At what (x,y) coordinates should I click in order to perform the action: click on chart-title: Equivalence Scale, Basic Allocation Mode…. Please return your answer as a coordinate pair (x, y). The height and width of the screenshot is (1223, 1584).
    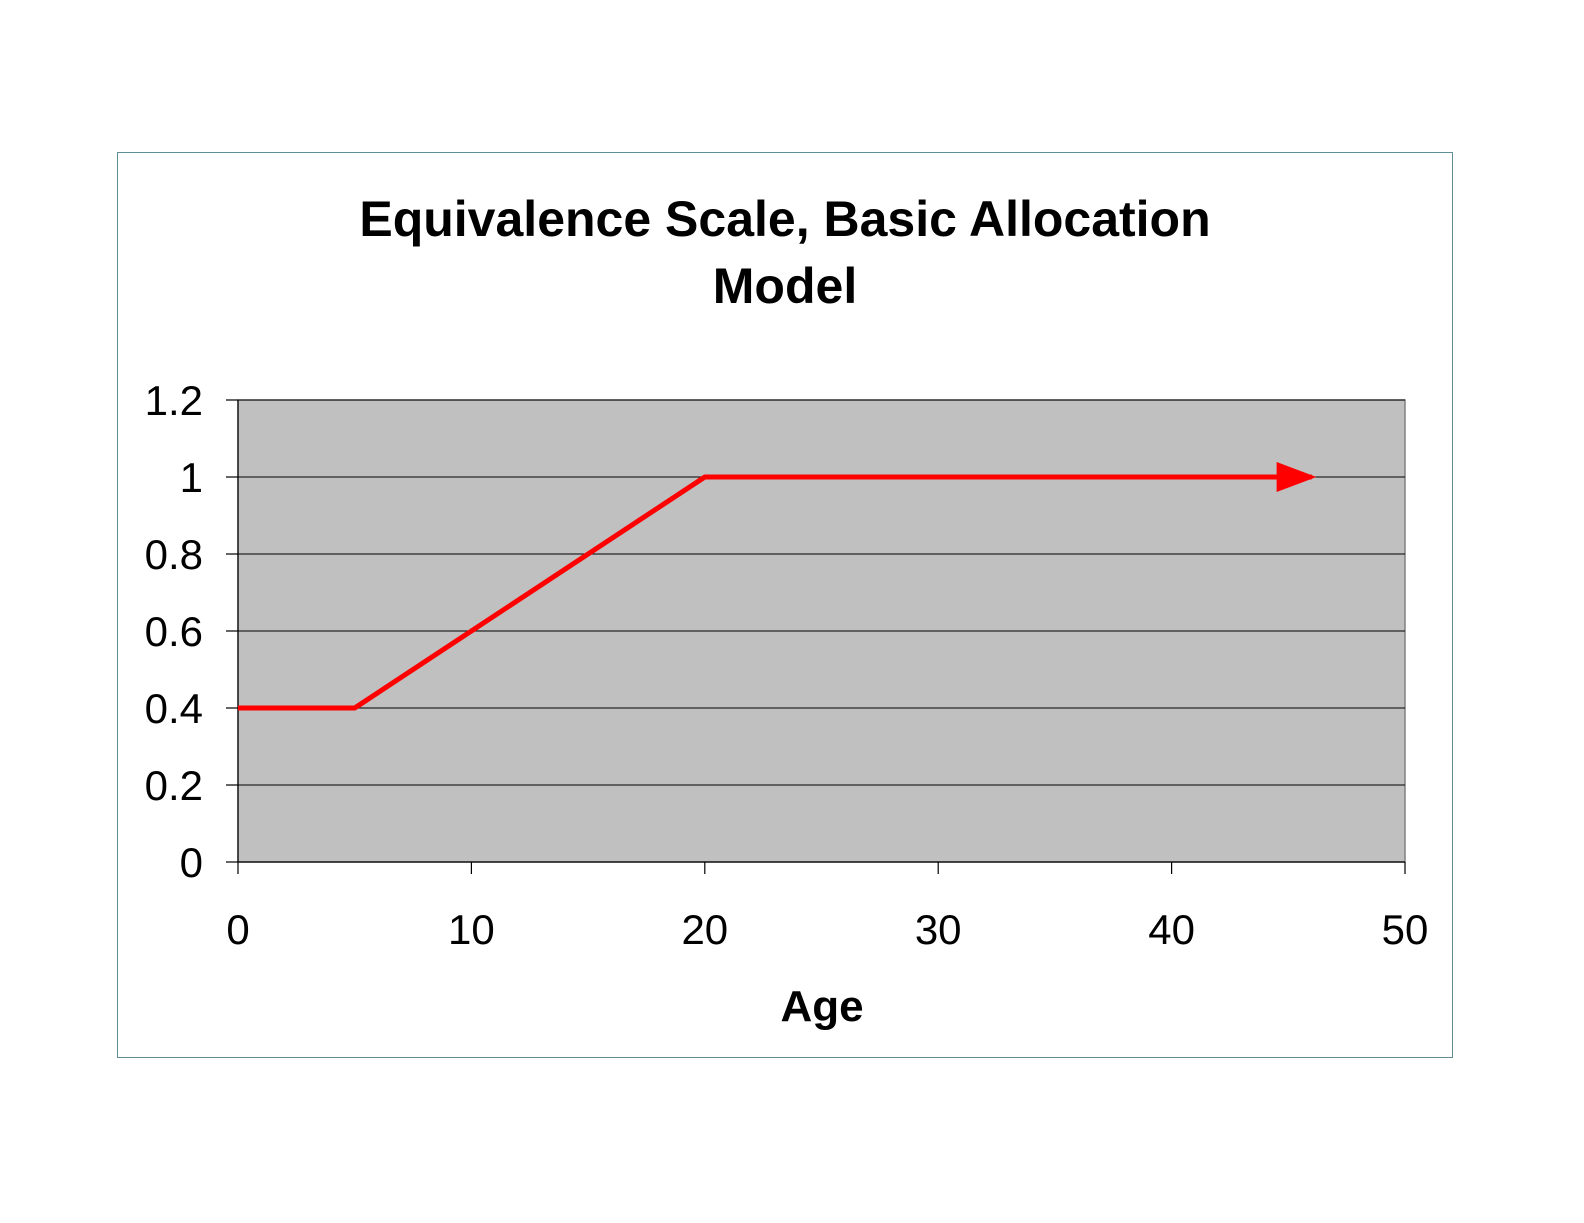
    Looking at the image, I should click on (784, 252).